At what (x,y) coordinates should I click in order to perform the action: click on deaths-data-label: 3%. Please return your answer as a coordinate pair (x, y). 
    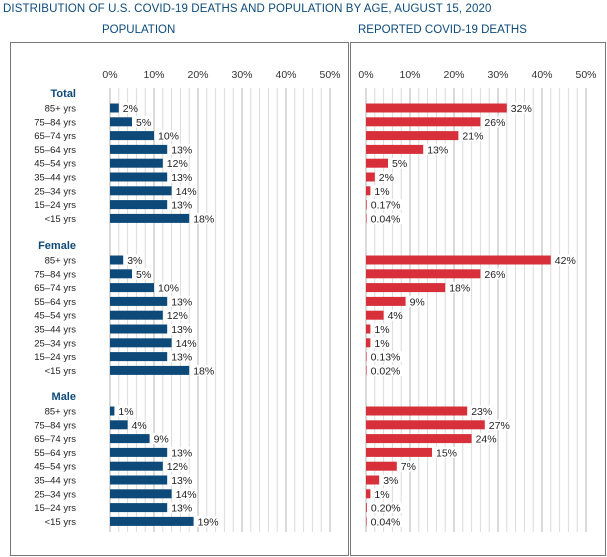
    Looking at the image, I should click on (390, 481).